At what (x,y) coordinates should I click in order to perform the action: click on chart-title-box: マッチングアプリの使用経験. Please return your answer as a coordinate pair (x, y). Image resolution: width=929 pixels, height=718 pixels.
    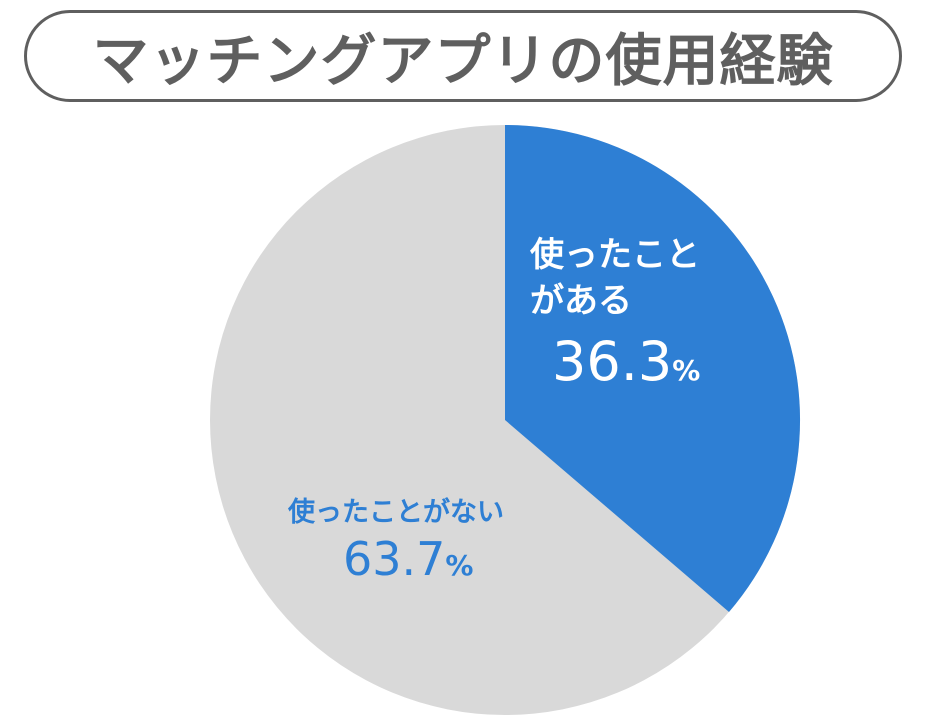
    Looking at the image, I should click on (463, 56).